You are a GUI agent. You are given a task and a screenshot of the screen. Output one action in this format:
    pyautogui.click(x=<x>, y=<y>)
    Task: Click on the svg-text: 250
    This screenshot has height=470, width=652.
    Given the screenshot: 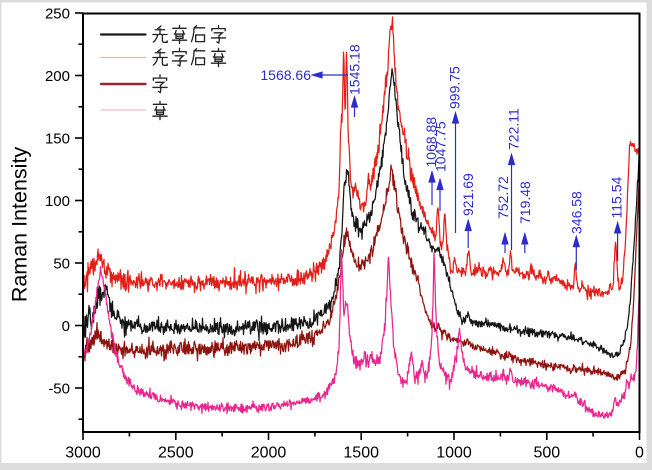 What is the action you would take?
    pyautogui.click(x=57, y=13)
    